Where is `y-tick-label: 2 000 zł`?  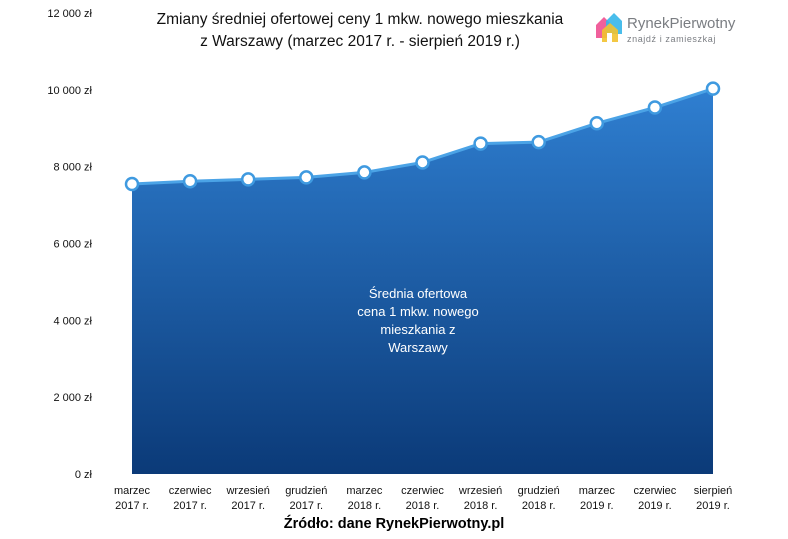
y-tick-label: 2 000 zł is located at coordinates (72, 398).